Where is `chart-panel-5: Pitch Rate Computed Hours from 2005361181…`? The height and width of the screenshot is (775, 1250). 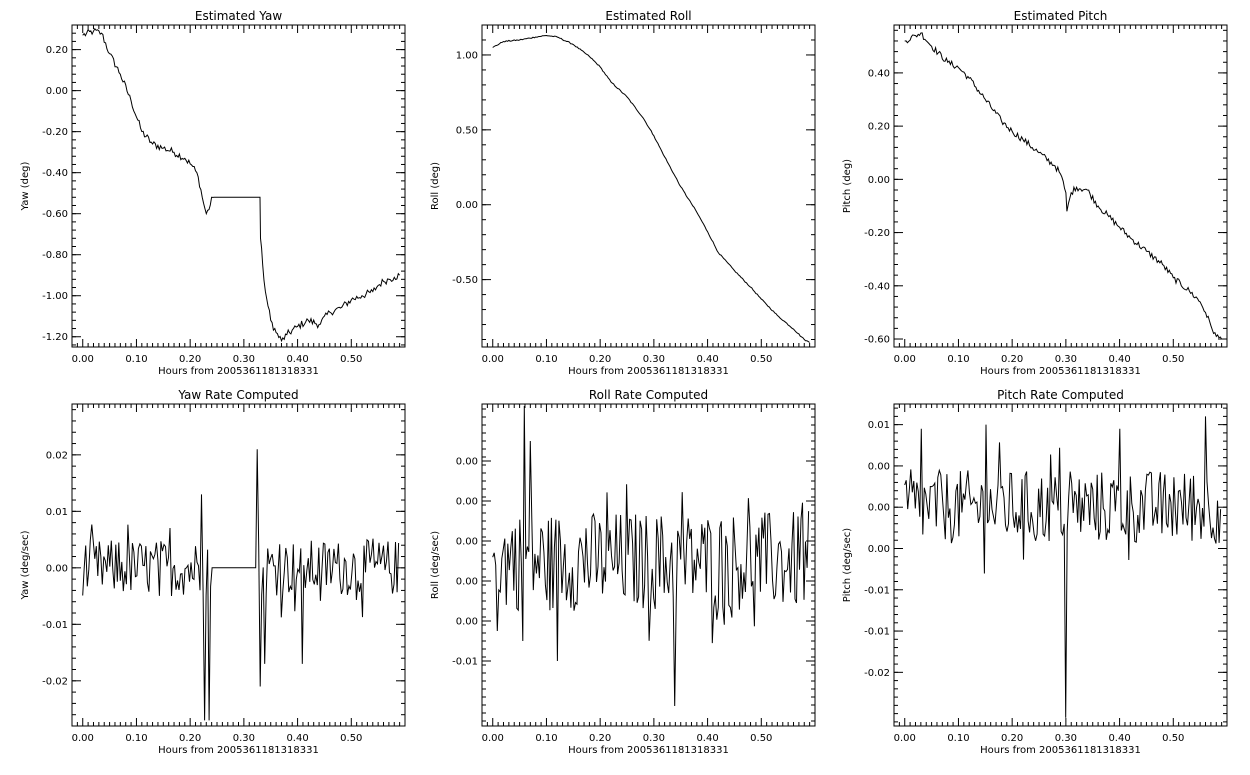
chart-panel-5: Pitch Rate Computed Hours from 2005361181… is located at coordinates (1035, 572).